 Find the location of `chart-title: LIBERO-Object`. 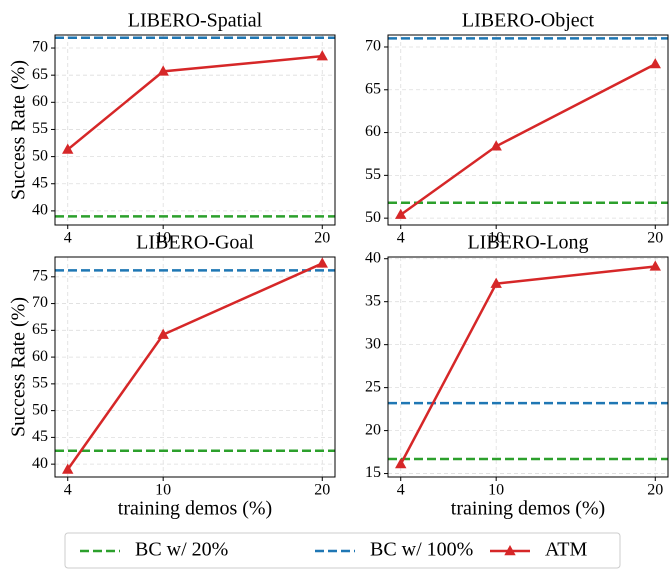

chart-title: LIBERO-Object is located at coordinates (528, 21).